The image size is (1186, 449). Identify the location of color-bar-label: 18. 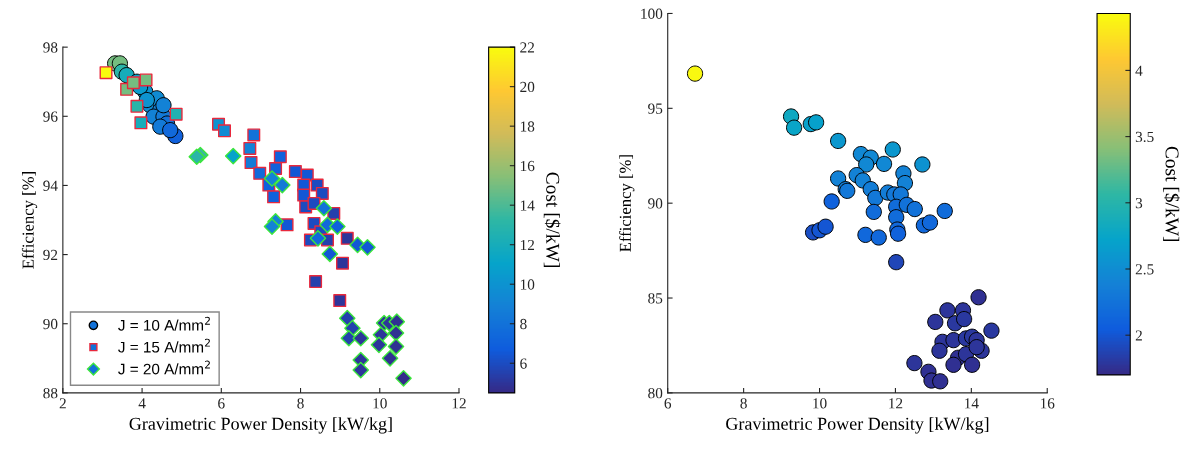
(527, 126).